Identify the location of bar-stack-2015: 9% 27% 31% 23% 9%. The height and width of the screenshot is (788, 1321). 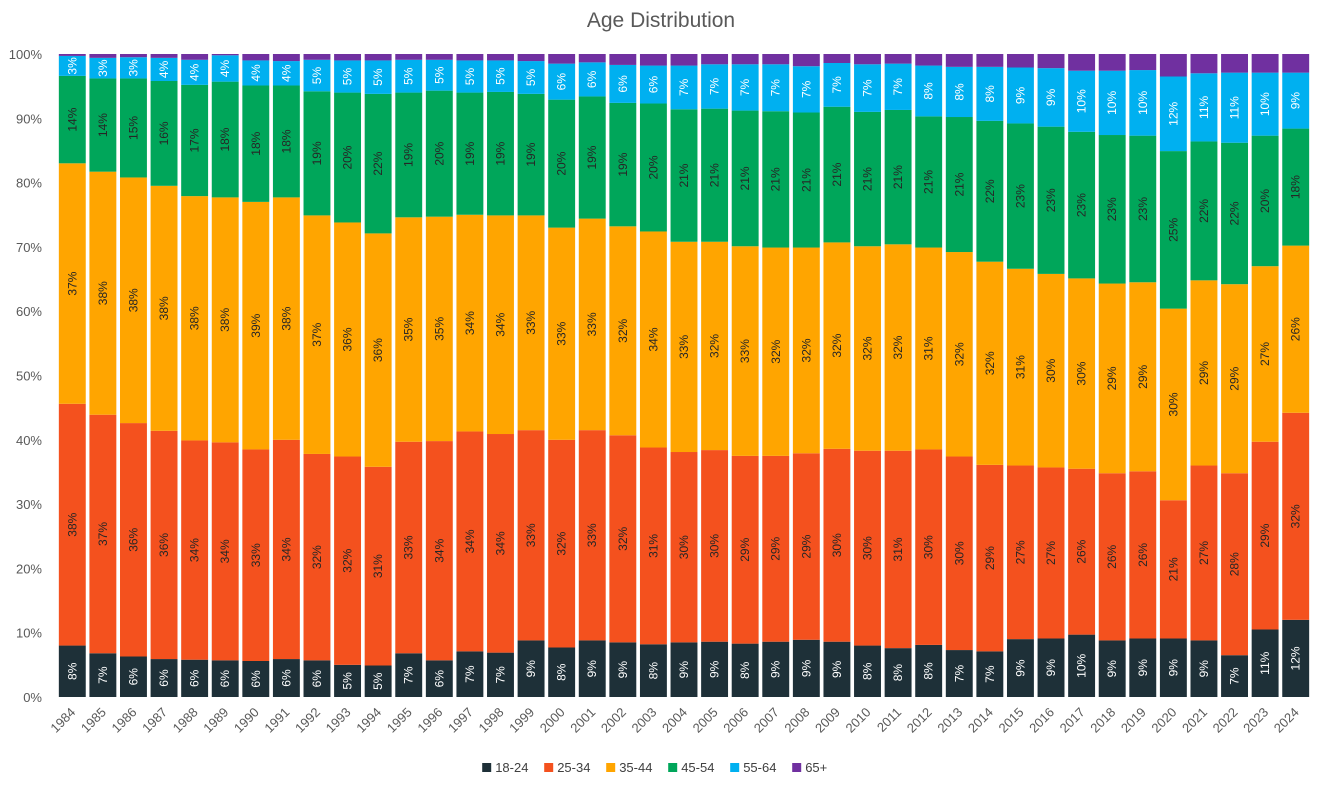
(1020, 375).